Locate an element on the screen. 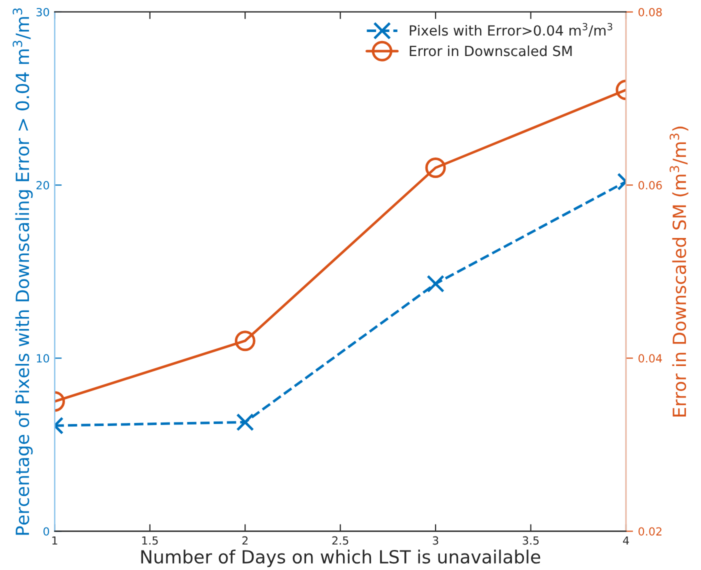 The height and width of the screenshot is (570, 701). y-axis-title: Percentage of Pixels with Downscaling Error > 0.04 m$^{3}$/m$^{3}$ is located at coordinates (22, 271).